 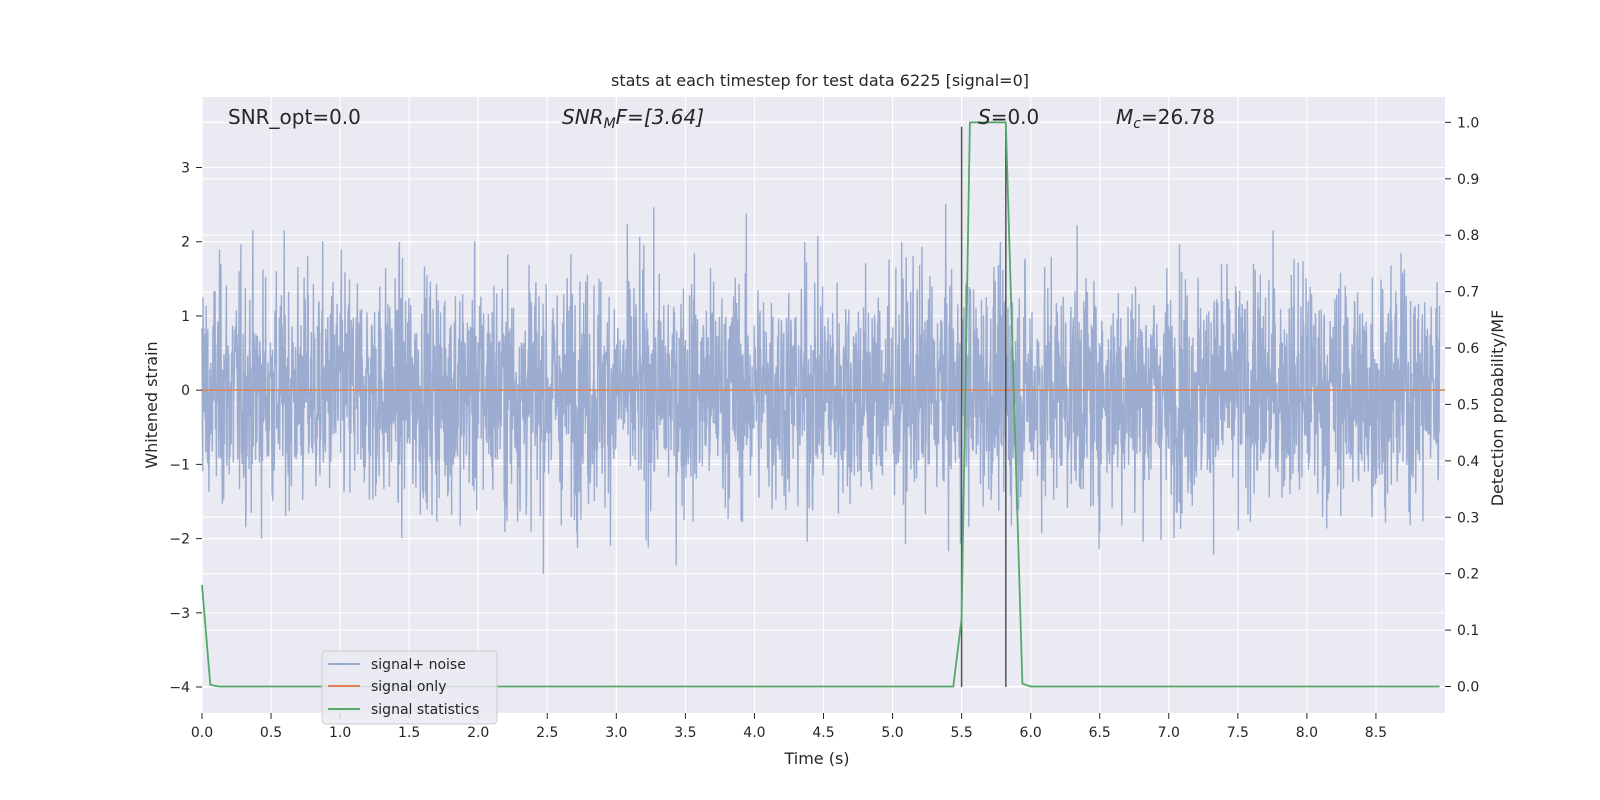 I want to click on y2-tick-label: 0.9, so click(x=1468, y=180).